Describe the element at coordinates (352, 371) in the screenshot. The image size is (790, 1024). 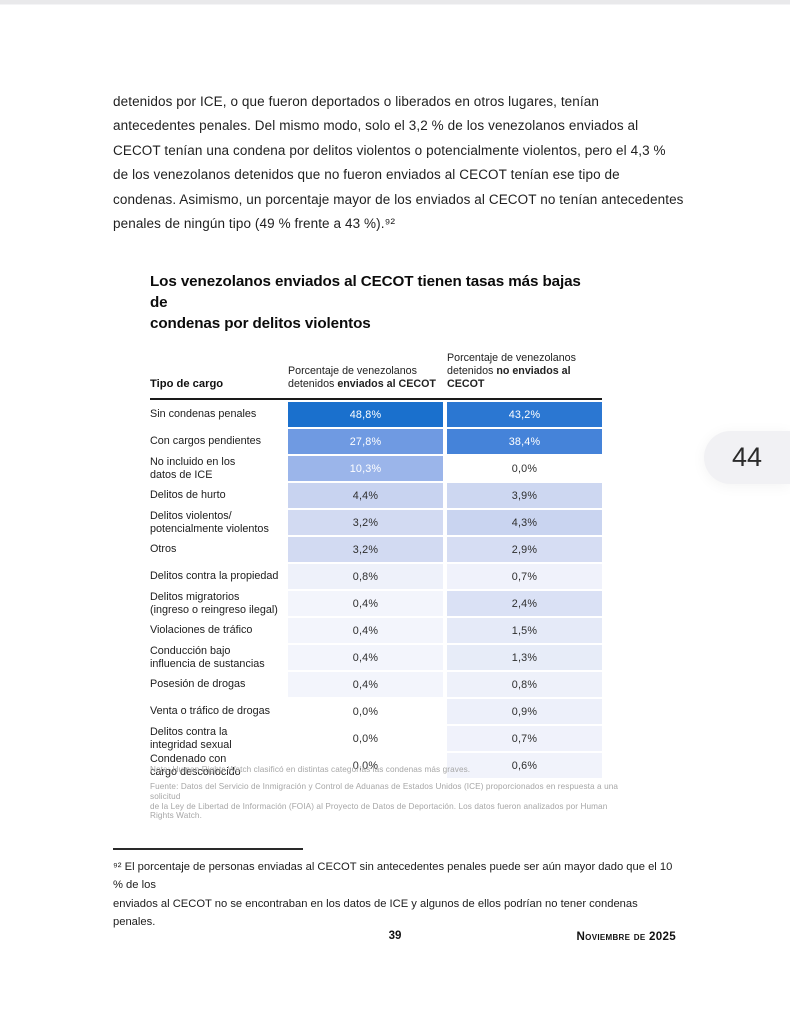
I see `column-header-cecot-line1: Porcentaje de venezolanos` at that location.